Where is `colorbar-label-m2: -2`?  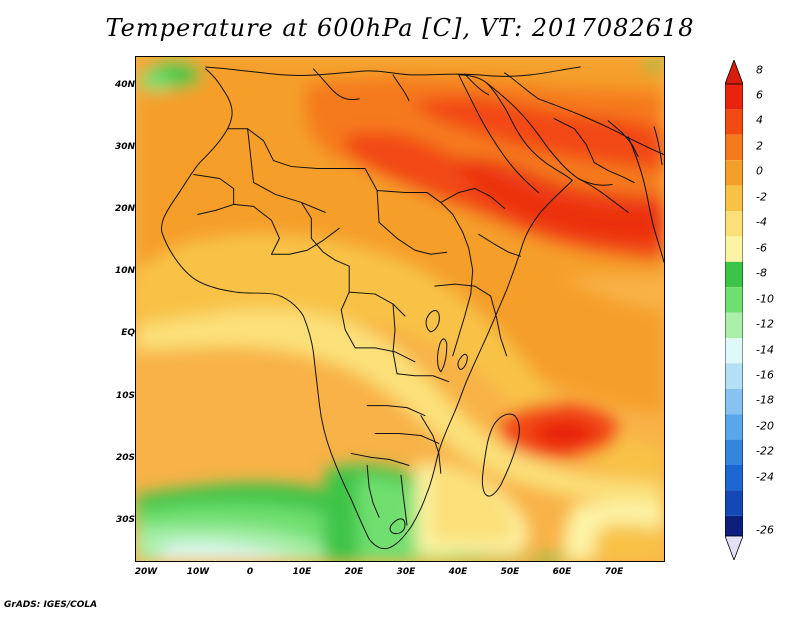
colorbar-label-m2: -2 is located at coordinates (761, 197).